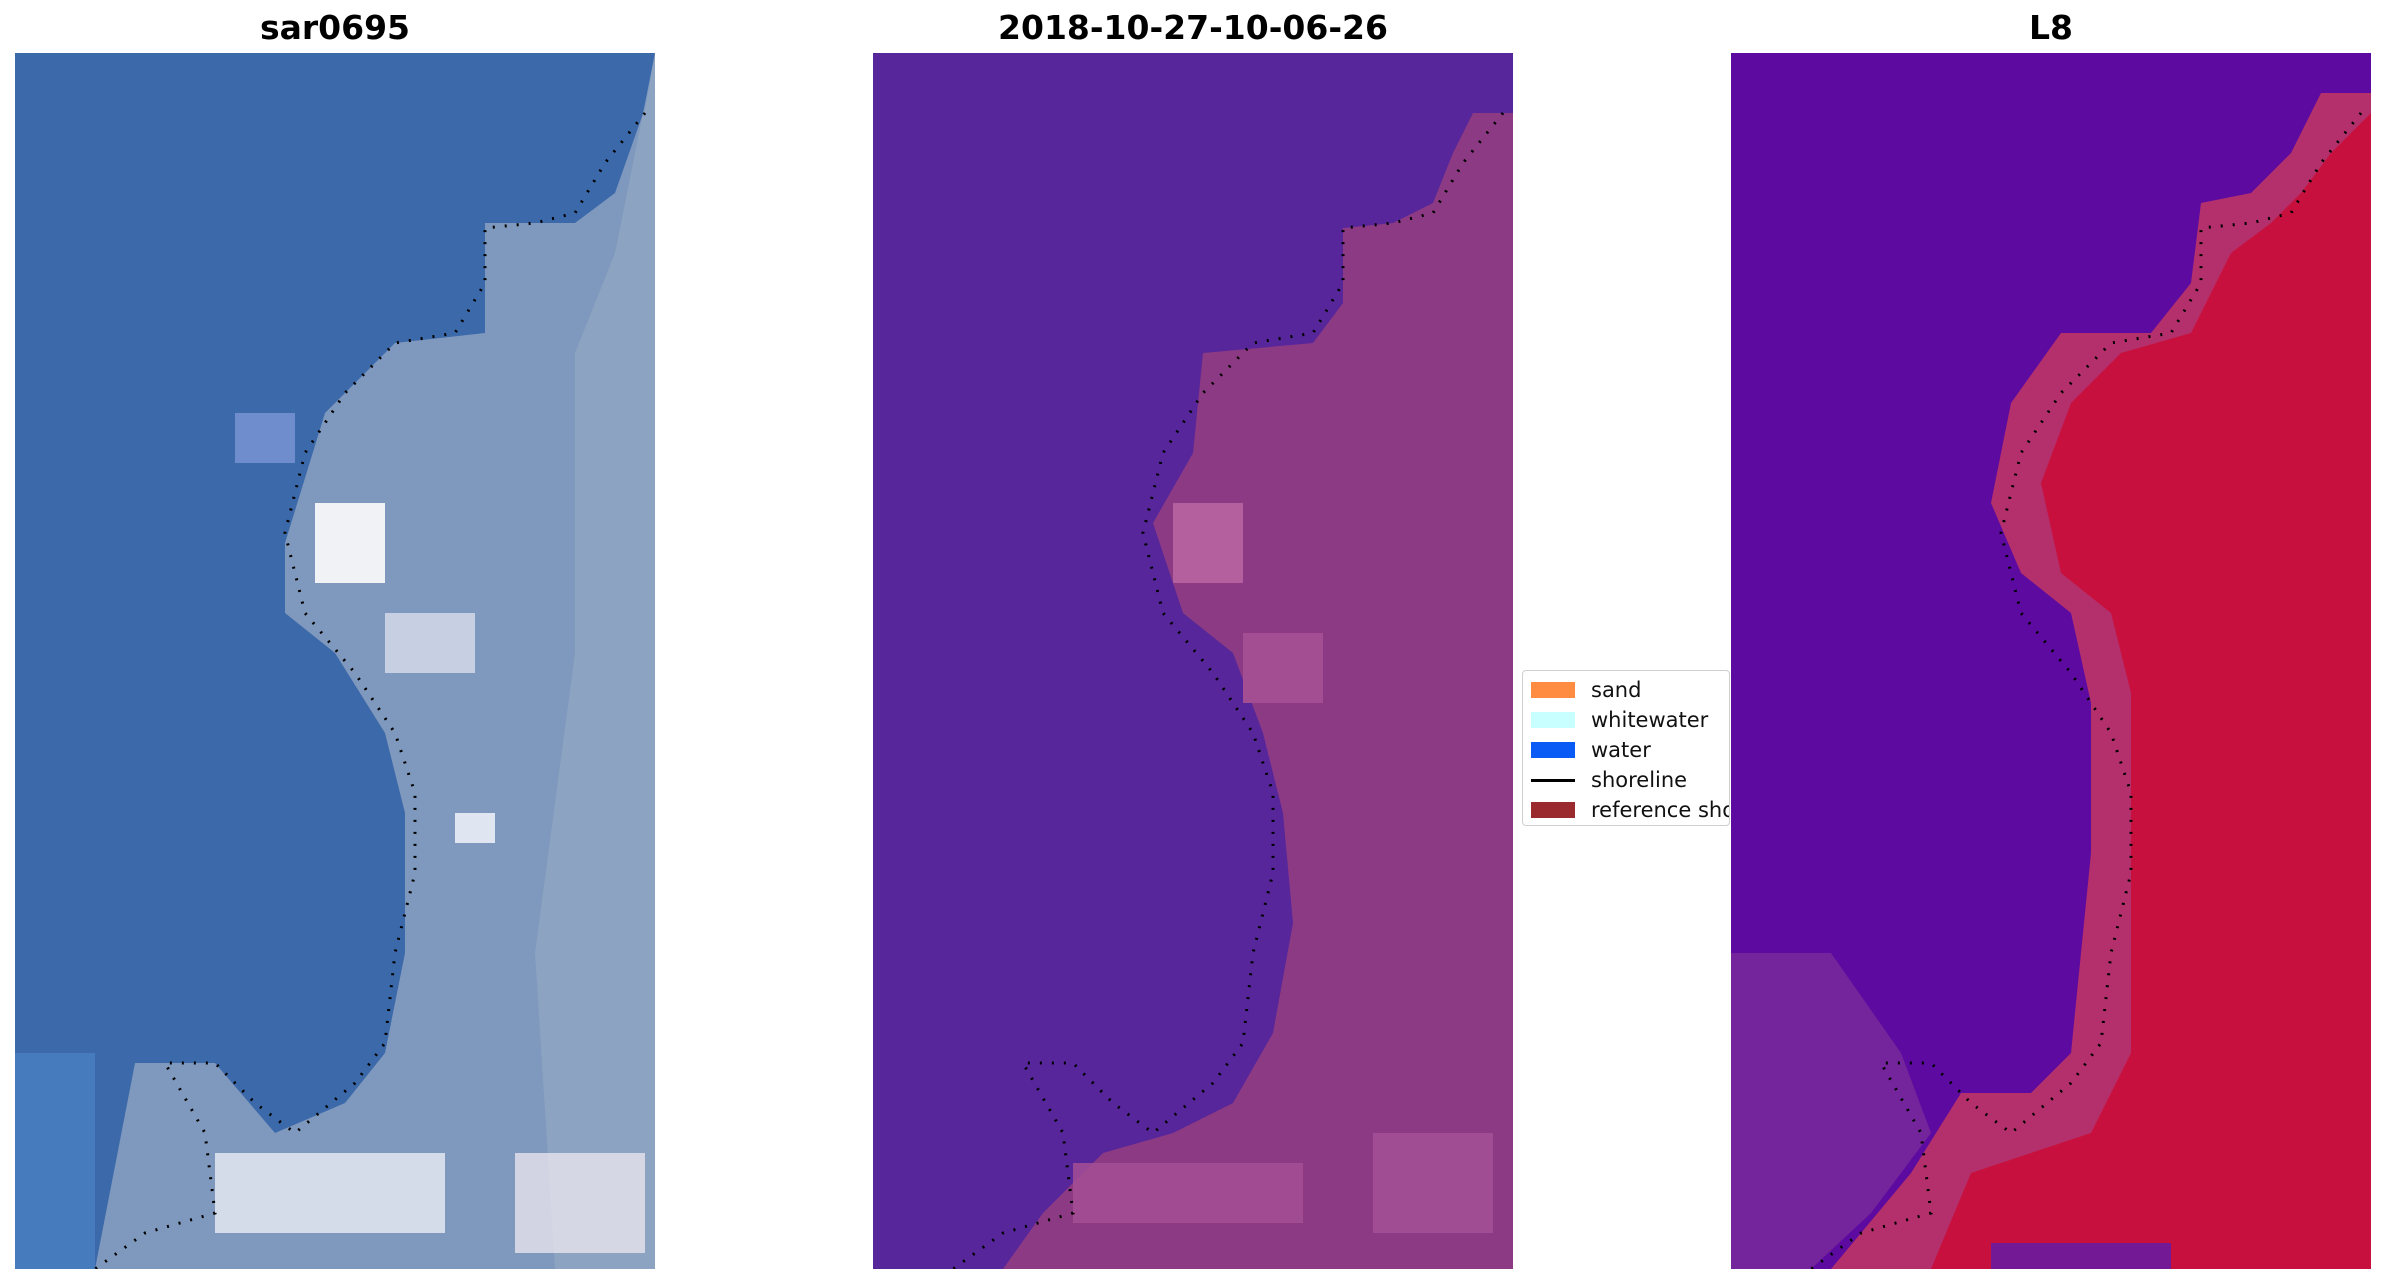  Describe the element at coordinates (2051, 27) in the screenshot. I see `panel-title-l8: L8` at that location.